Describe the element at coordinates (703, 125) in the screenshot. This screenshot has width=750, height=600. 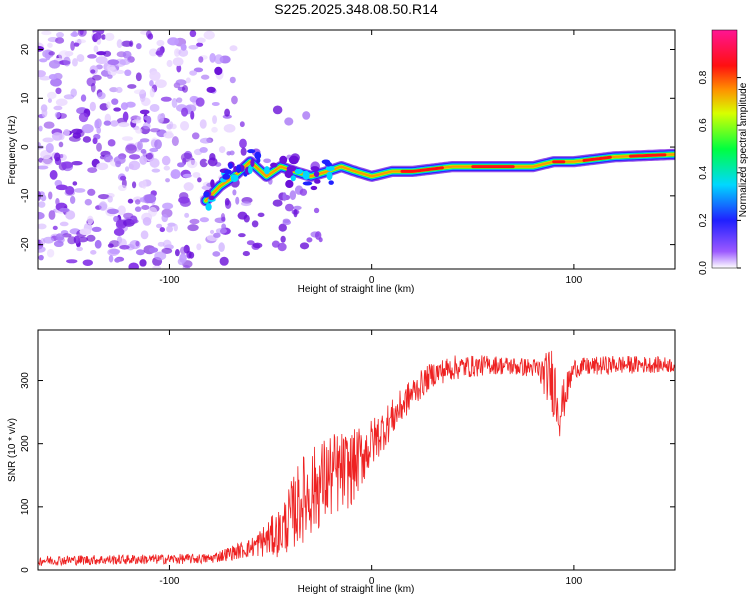
I see `colorbar-tick-label: 0.6` at that location.